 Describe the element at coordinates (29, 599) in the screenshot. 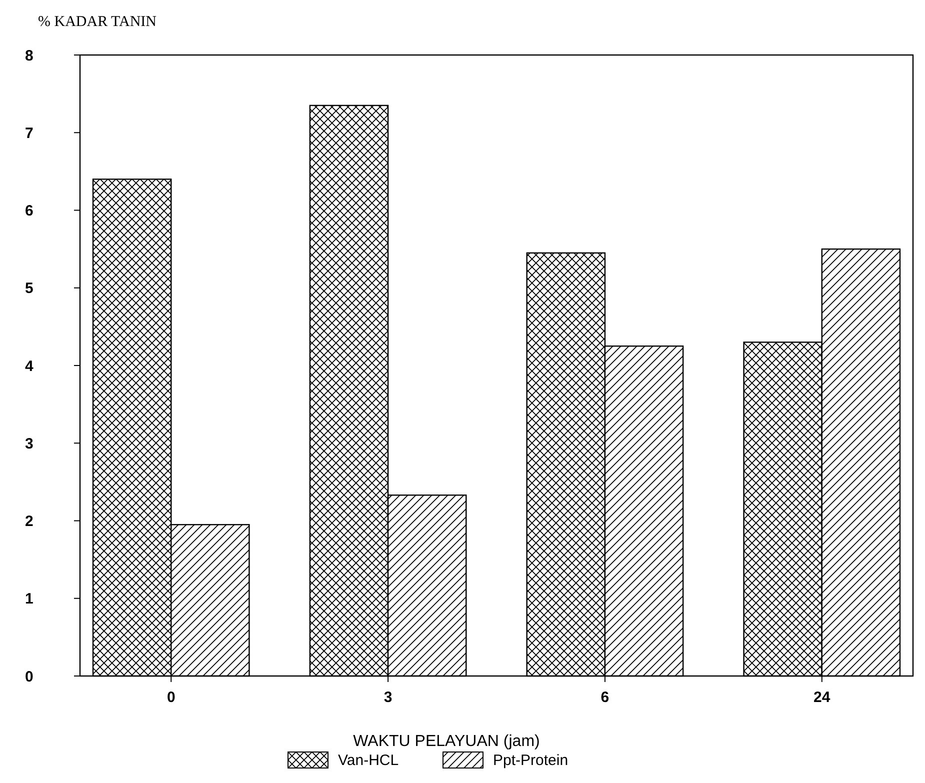

I see `y-tick-label: 1` at that location.